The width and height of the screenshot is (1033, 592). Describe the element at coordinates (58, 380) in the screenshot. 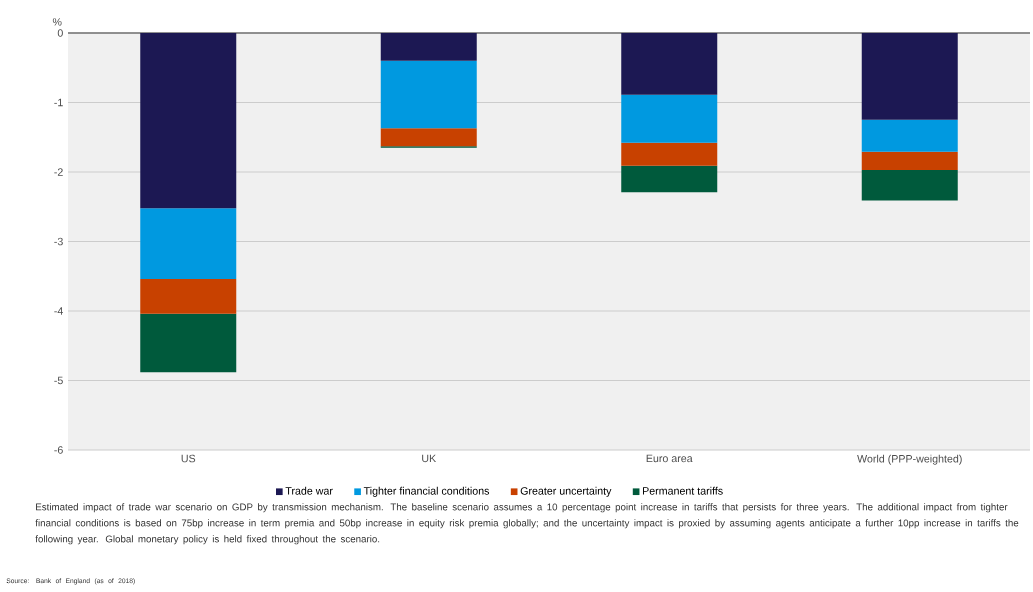

I see `y-tick-label: -5` at that location.